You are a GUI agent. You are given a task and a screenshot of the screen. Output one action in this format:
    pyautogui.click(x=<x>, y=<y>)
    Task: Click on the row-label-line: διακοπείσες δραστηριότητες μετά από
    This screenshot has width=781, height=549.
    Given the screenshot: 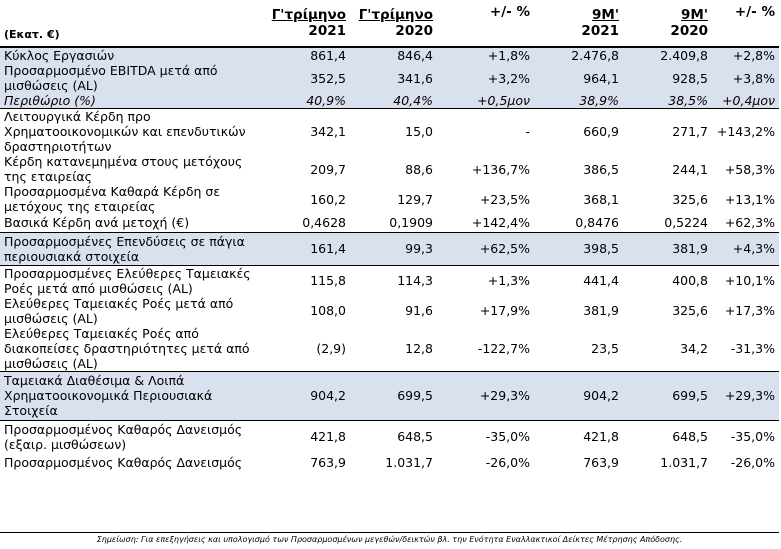 What is the action you would take?
    pyautogui.click(x=127, y=348)
    